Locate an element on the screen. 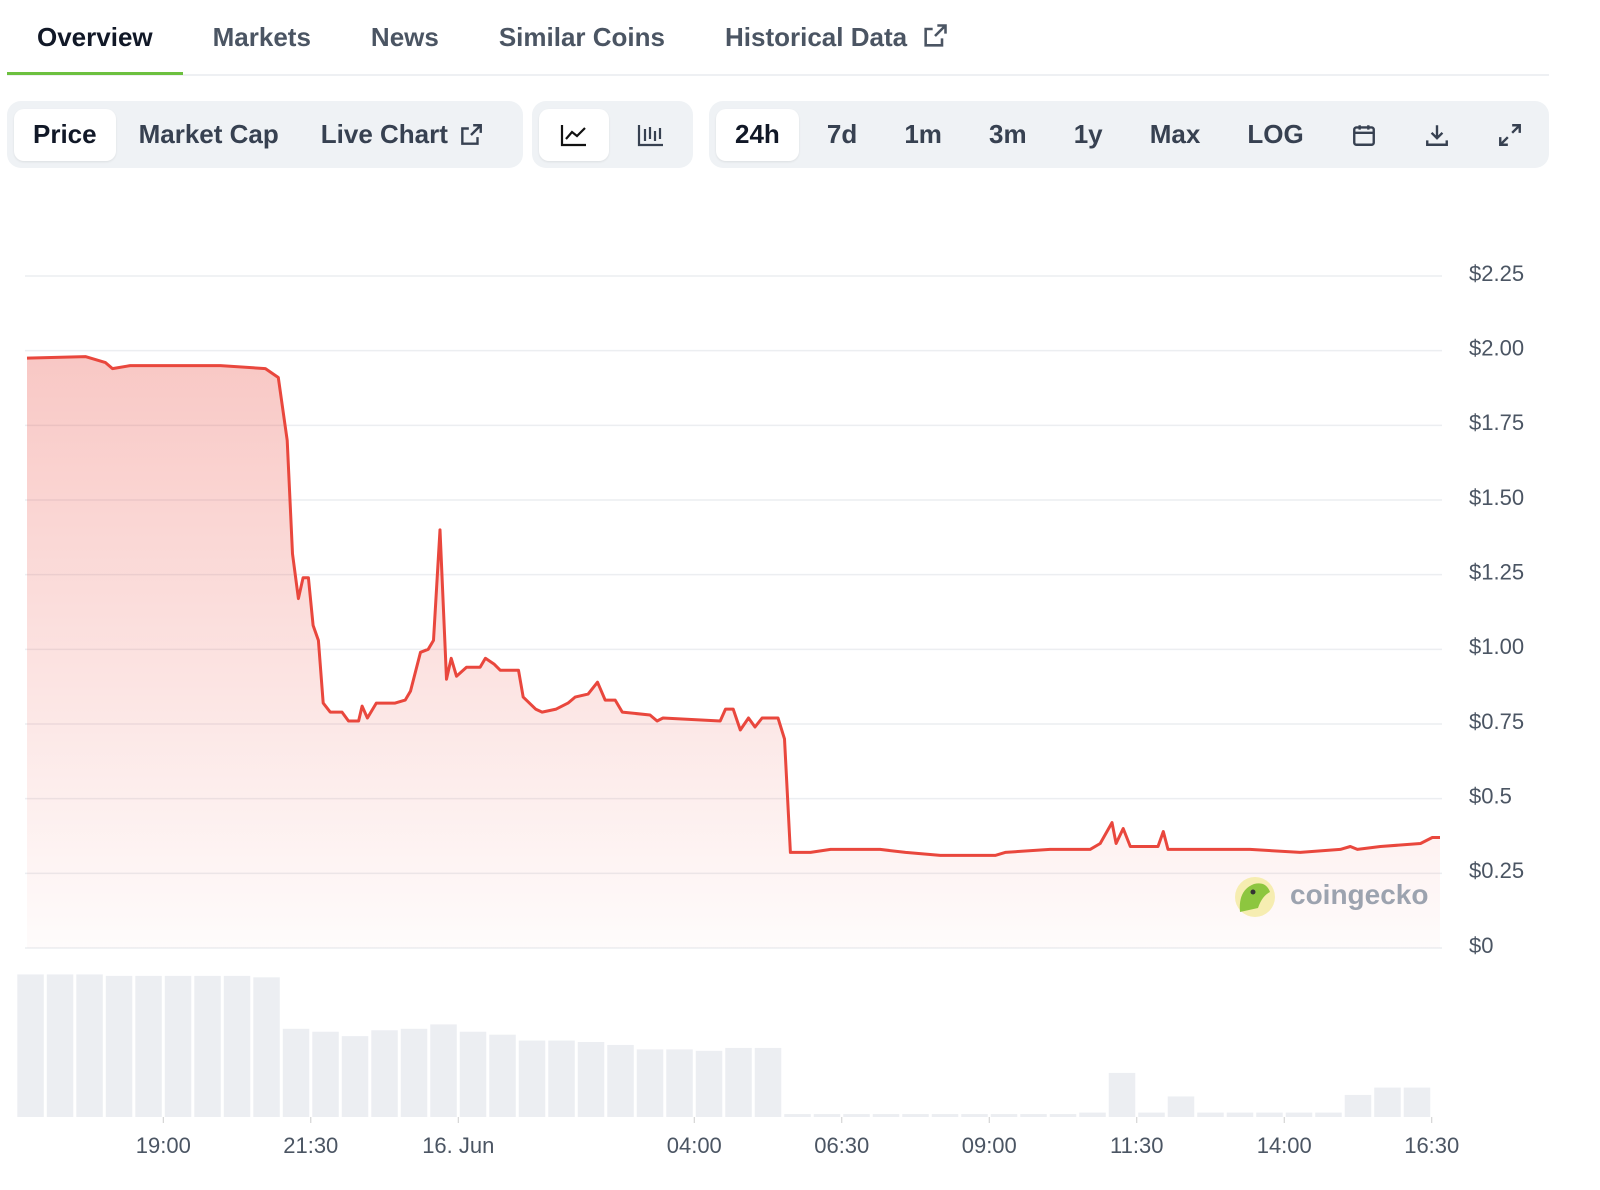 Image resolution: width=1600 pixels, height=1190 pixels. toggle-button: Live Chart is located at coordinates (402, 135).